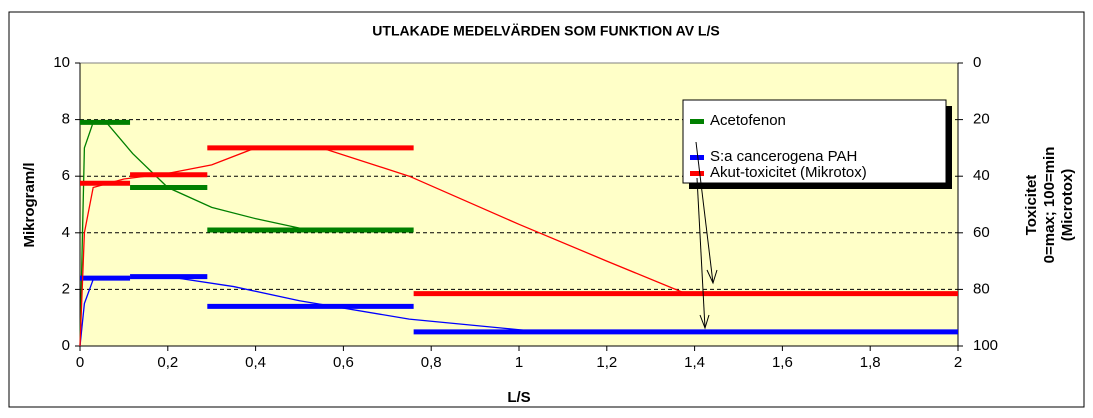 This screenshot has height=418, width=1093. What do you see at coordinates (343, 362) in the screenshot?
I see `x-tick-label: 0,6` at bounding box center [343, 362].